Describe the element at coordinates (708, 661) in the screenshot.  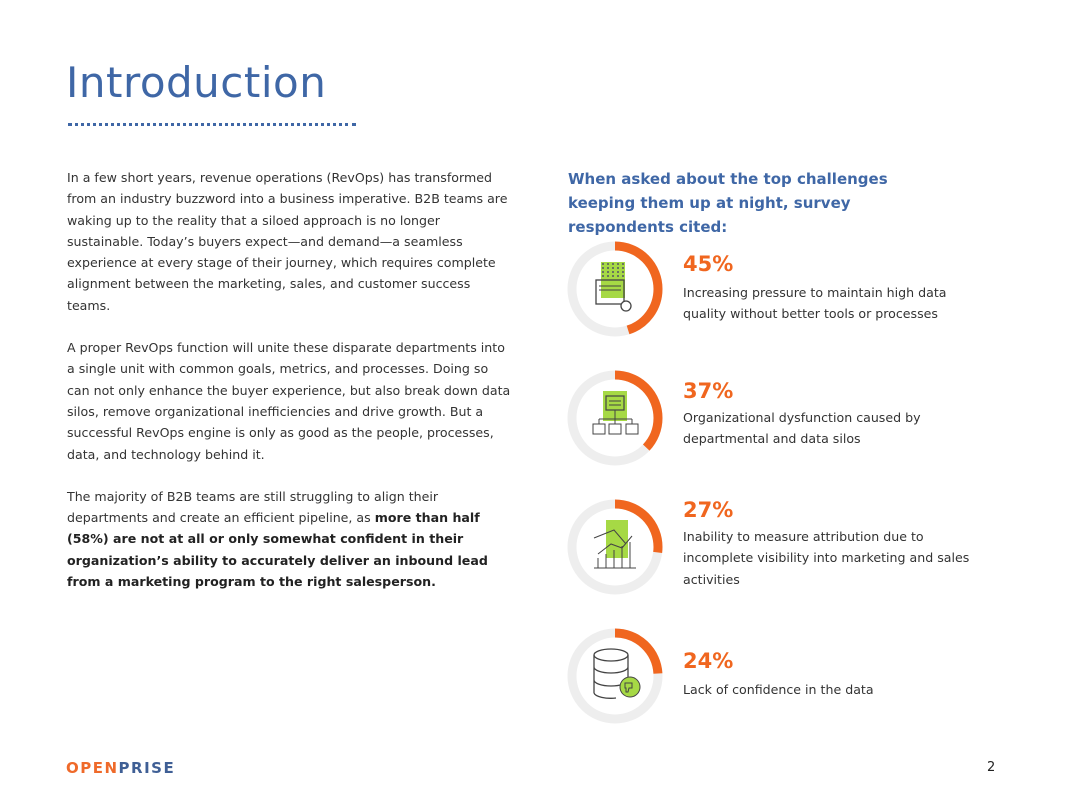
I see `stat-percent: 24%` at that location.